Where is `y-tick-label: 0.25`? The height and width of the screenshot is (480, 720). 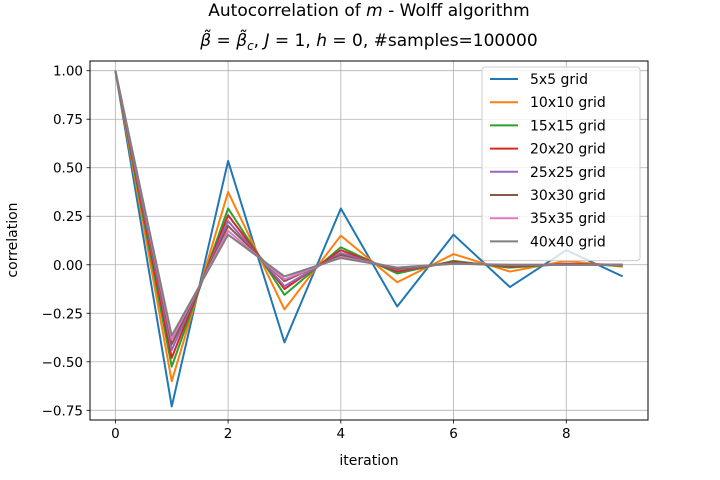 y-tick-label: 0.25 is located at coordinates (68, 217).